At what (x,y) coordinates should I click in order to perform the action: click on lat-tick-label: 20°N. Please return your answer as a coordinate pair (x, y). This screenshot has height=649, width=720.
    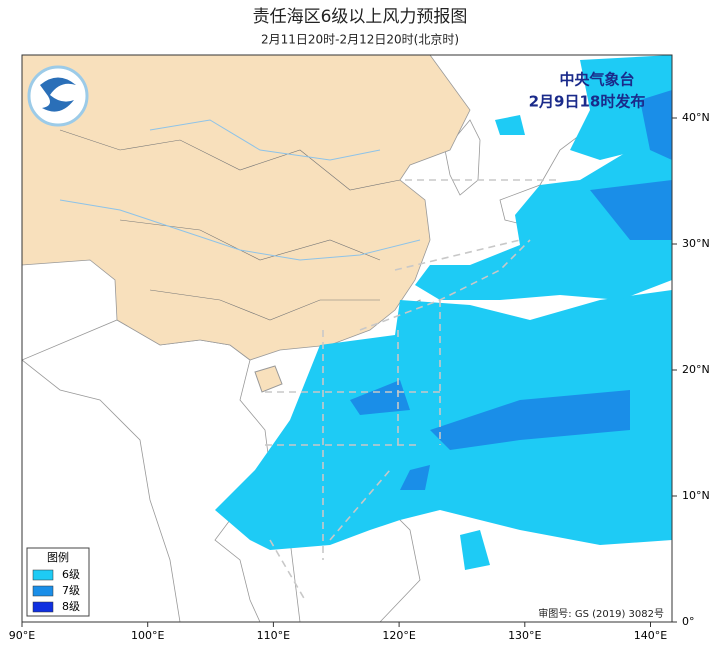
    Looking at the image, I should click on (696, 369).